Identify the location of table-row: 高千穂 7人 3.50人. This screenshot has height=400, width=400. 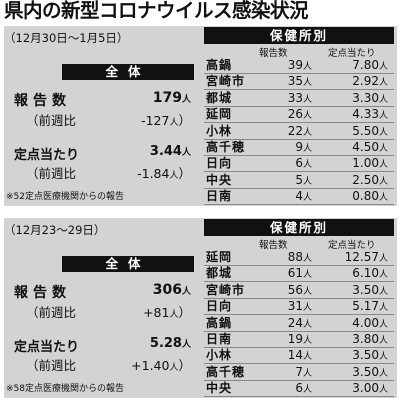
(299, 373).